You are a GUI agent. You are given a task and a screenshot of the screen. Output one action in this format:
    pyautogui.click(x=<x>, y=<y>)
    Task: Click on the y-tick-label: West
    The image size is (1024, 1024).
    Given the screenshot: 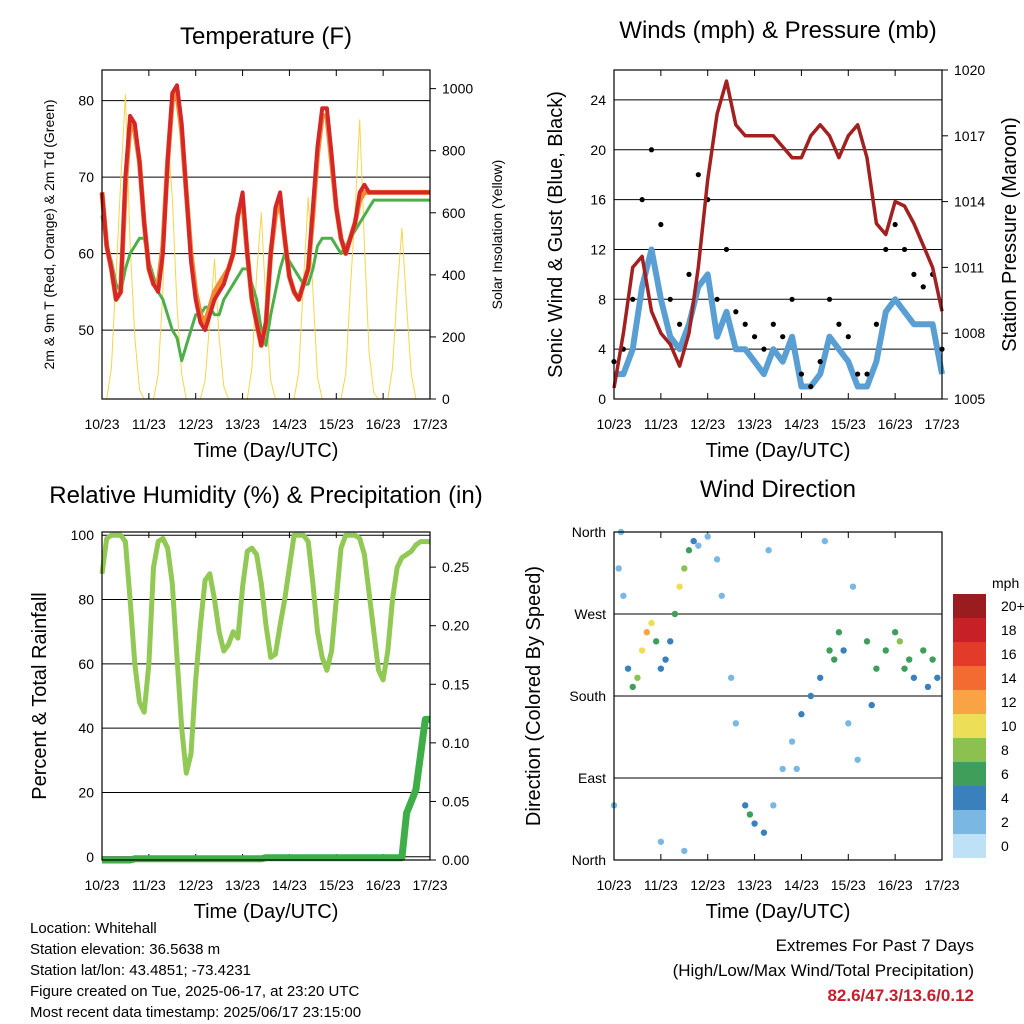 What is the action you would take?
    pyautogui.click(x=590, y=614)
    